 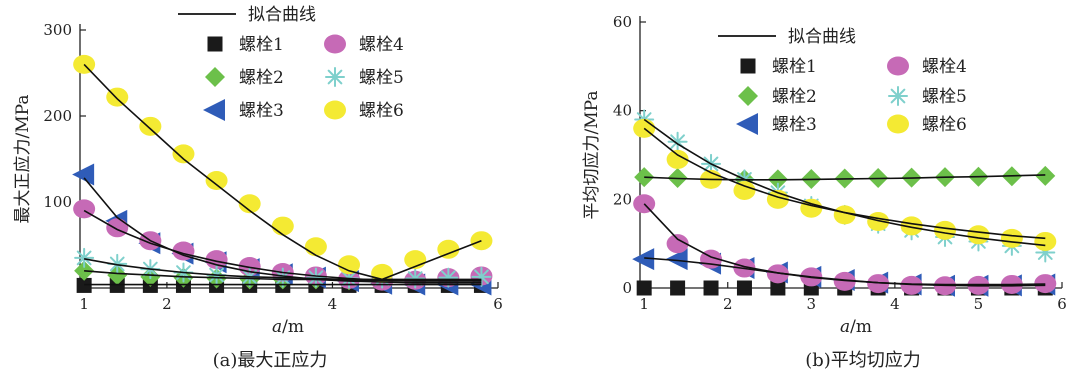 What do you see at coordinates (592, 155) in the screenshot?
I see `y-axis-label: 平均切应力/MPa` at bounding box center [592, 155].